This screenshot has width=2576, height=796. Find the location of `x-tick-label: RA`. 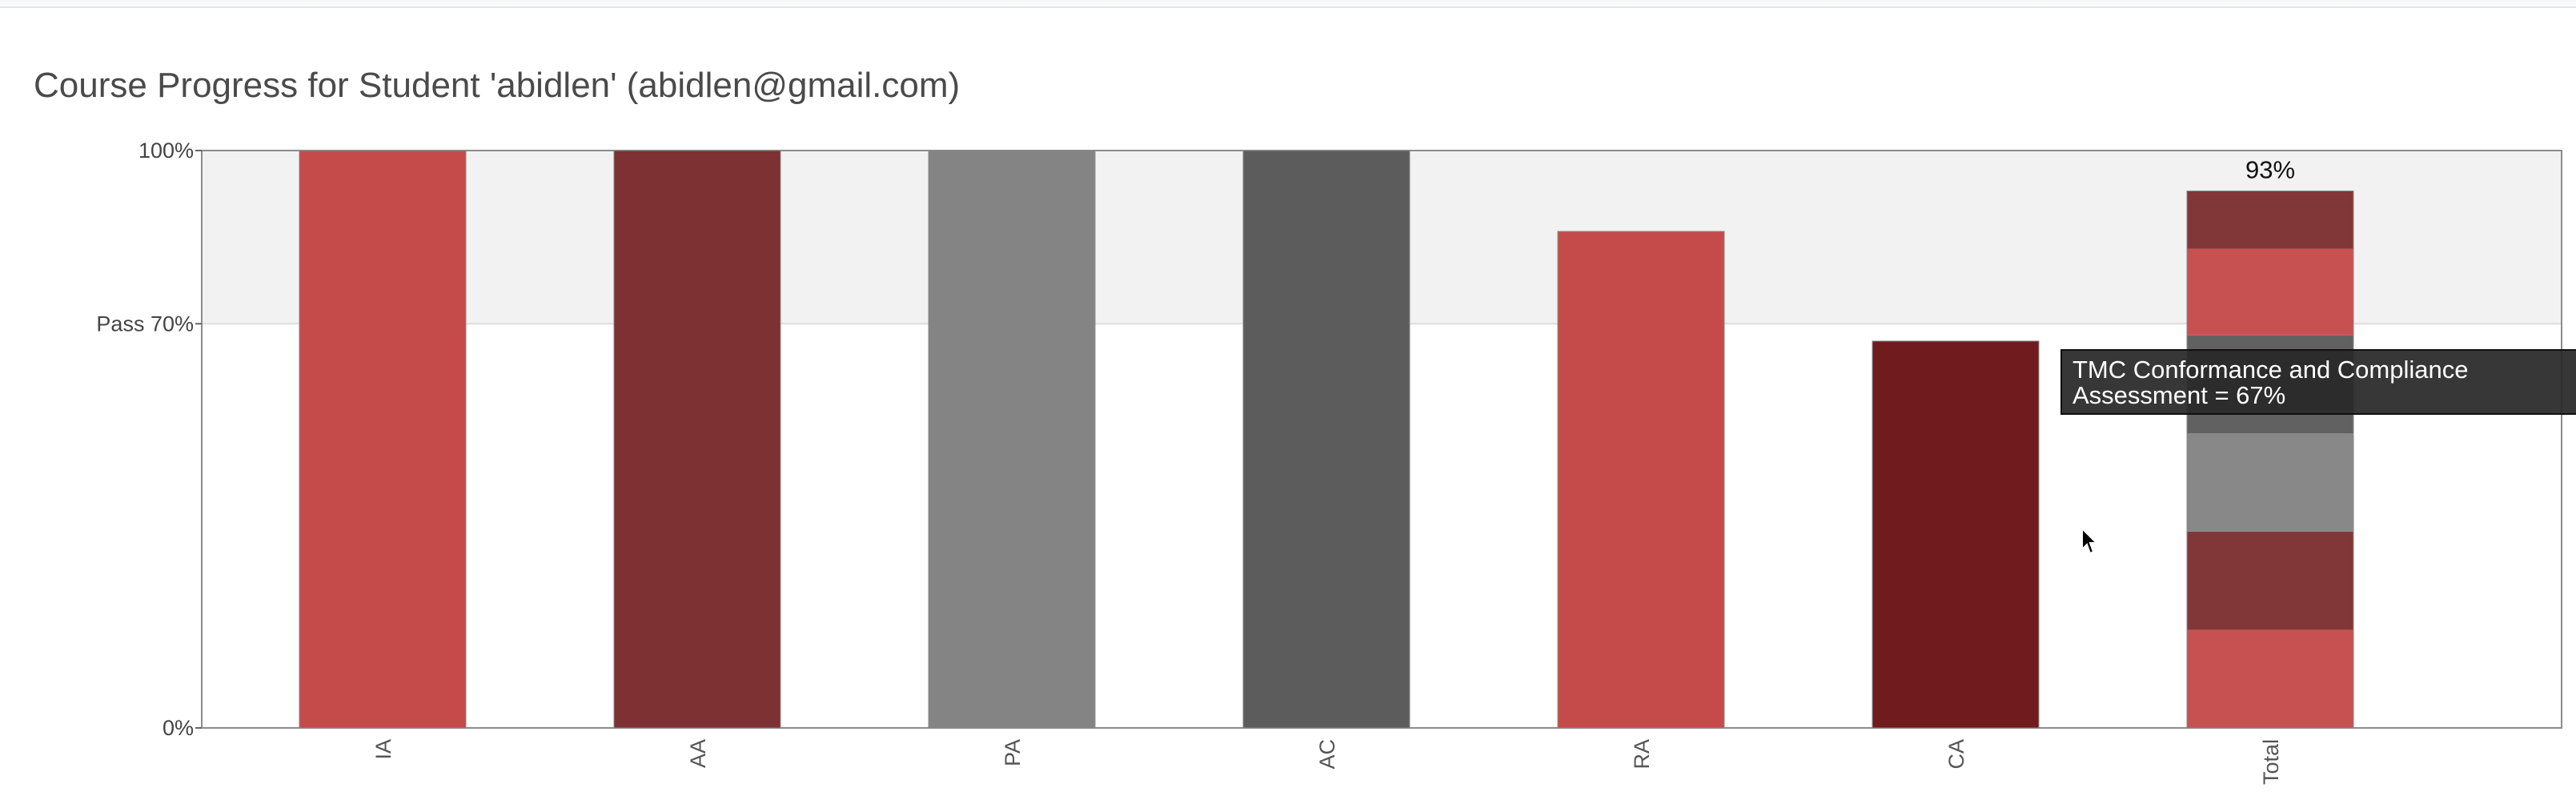

x-tick-label: RA is located at coordinates (1642, 755).